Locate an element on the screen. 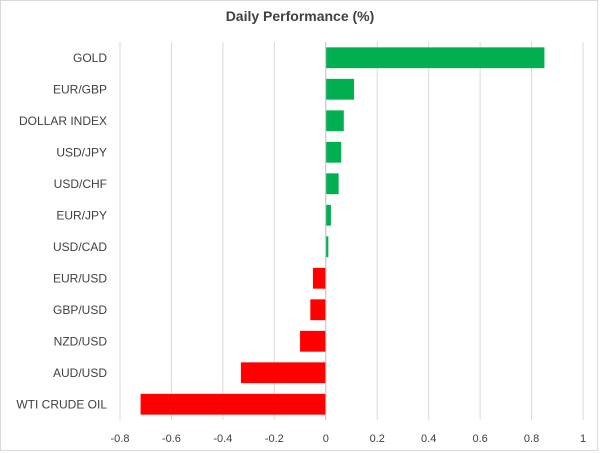 This screenshot has height=453, width=600. tick-label-0.4: 0.4 is located at coordinates (428, 439).